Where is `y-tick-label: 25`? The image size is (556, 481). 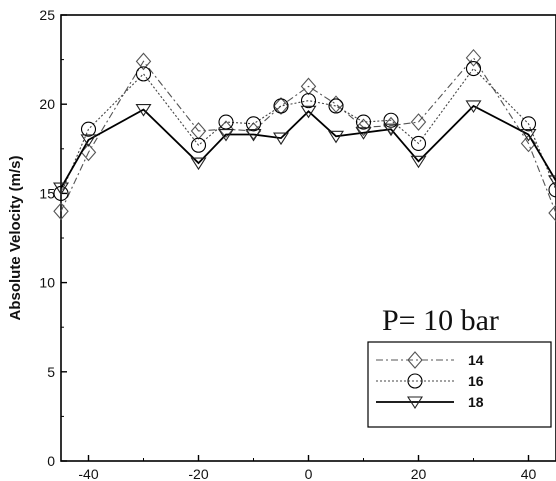
y-tick-label: 25 is located at coordinates (47, 15).